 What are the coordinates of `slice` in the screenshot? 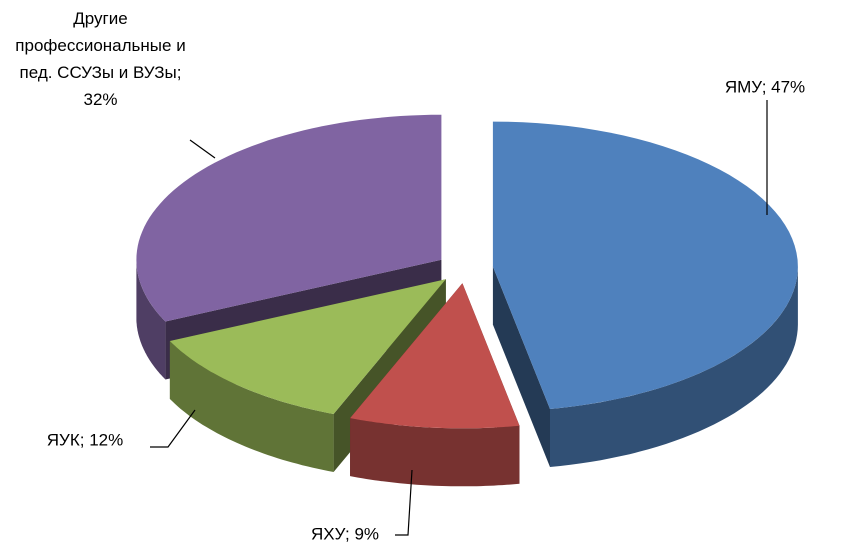 It's located at (435, 385).